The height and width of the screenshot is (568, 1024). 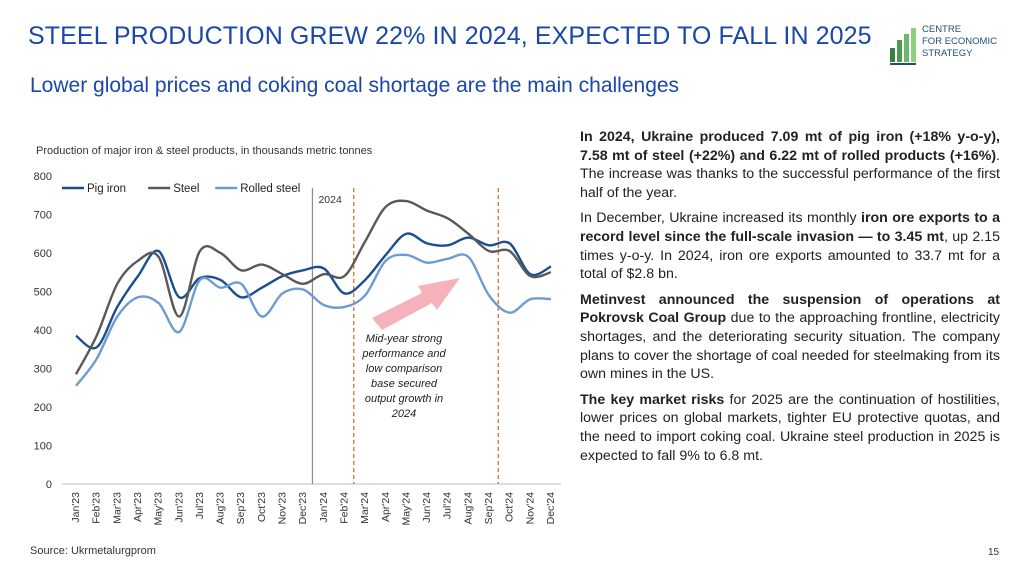 What do you see at coordinates (303, 508) in the screenshot?
I see `x-tick-label: Dec'23` at bounding box center [303, 508].